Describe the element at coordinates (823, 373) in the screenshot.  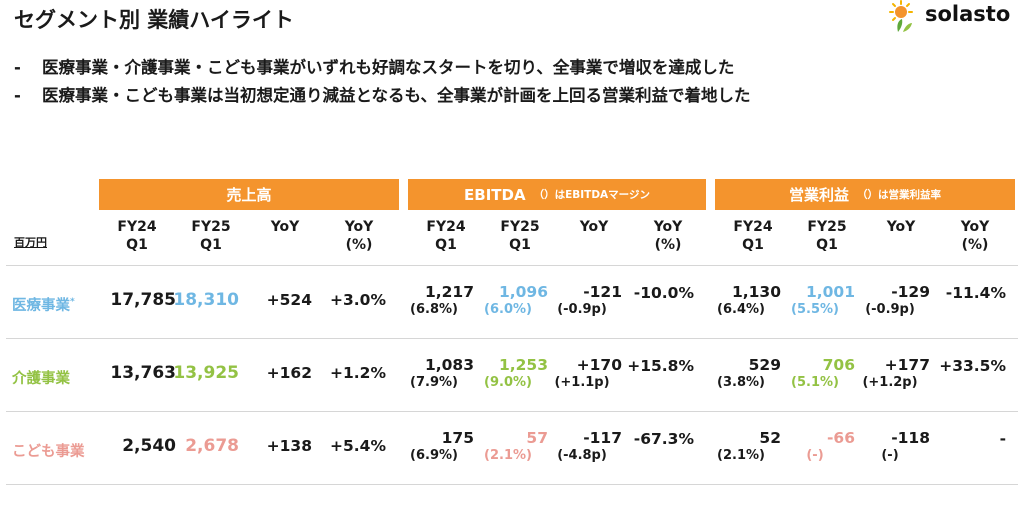
I see `op-fy25-cell: 706 (5.1%)` at that location.